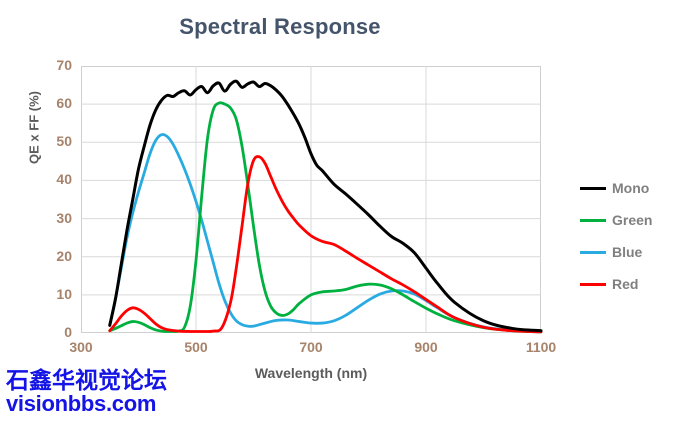  Describe the element at coordinates (64, 141) in the screenshot. I see `y-tick-label: 50` at that location.